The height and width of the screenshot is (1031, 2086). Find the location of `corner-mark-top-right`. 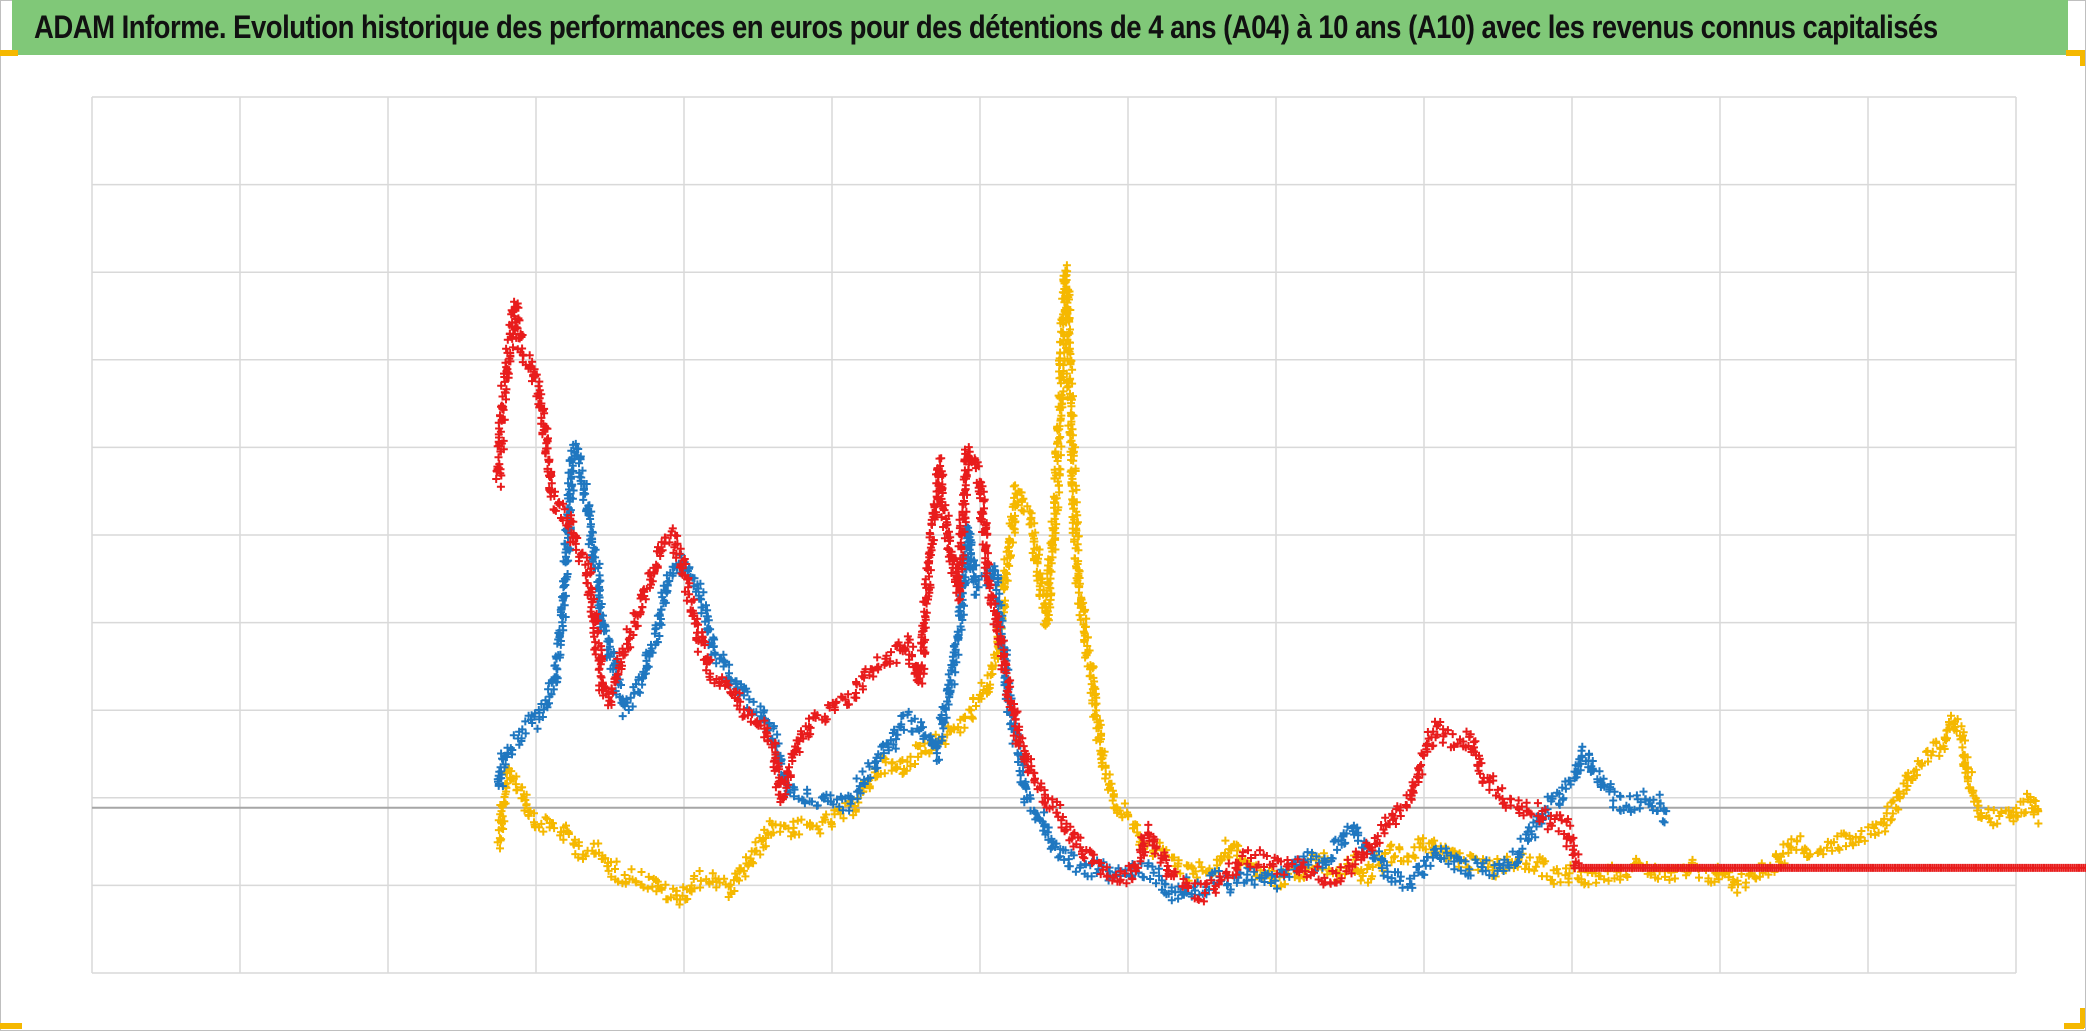

corner-mark-top-right is located at coordinates (2075, 53).